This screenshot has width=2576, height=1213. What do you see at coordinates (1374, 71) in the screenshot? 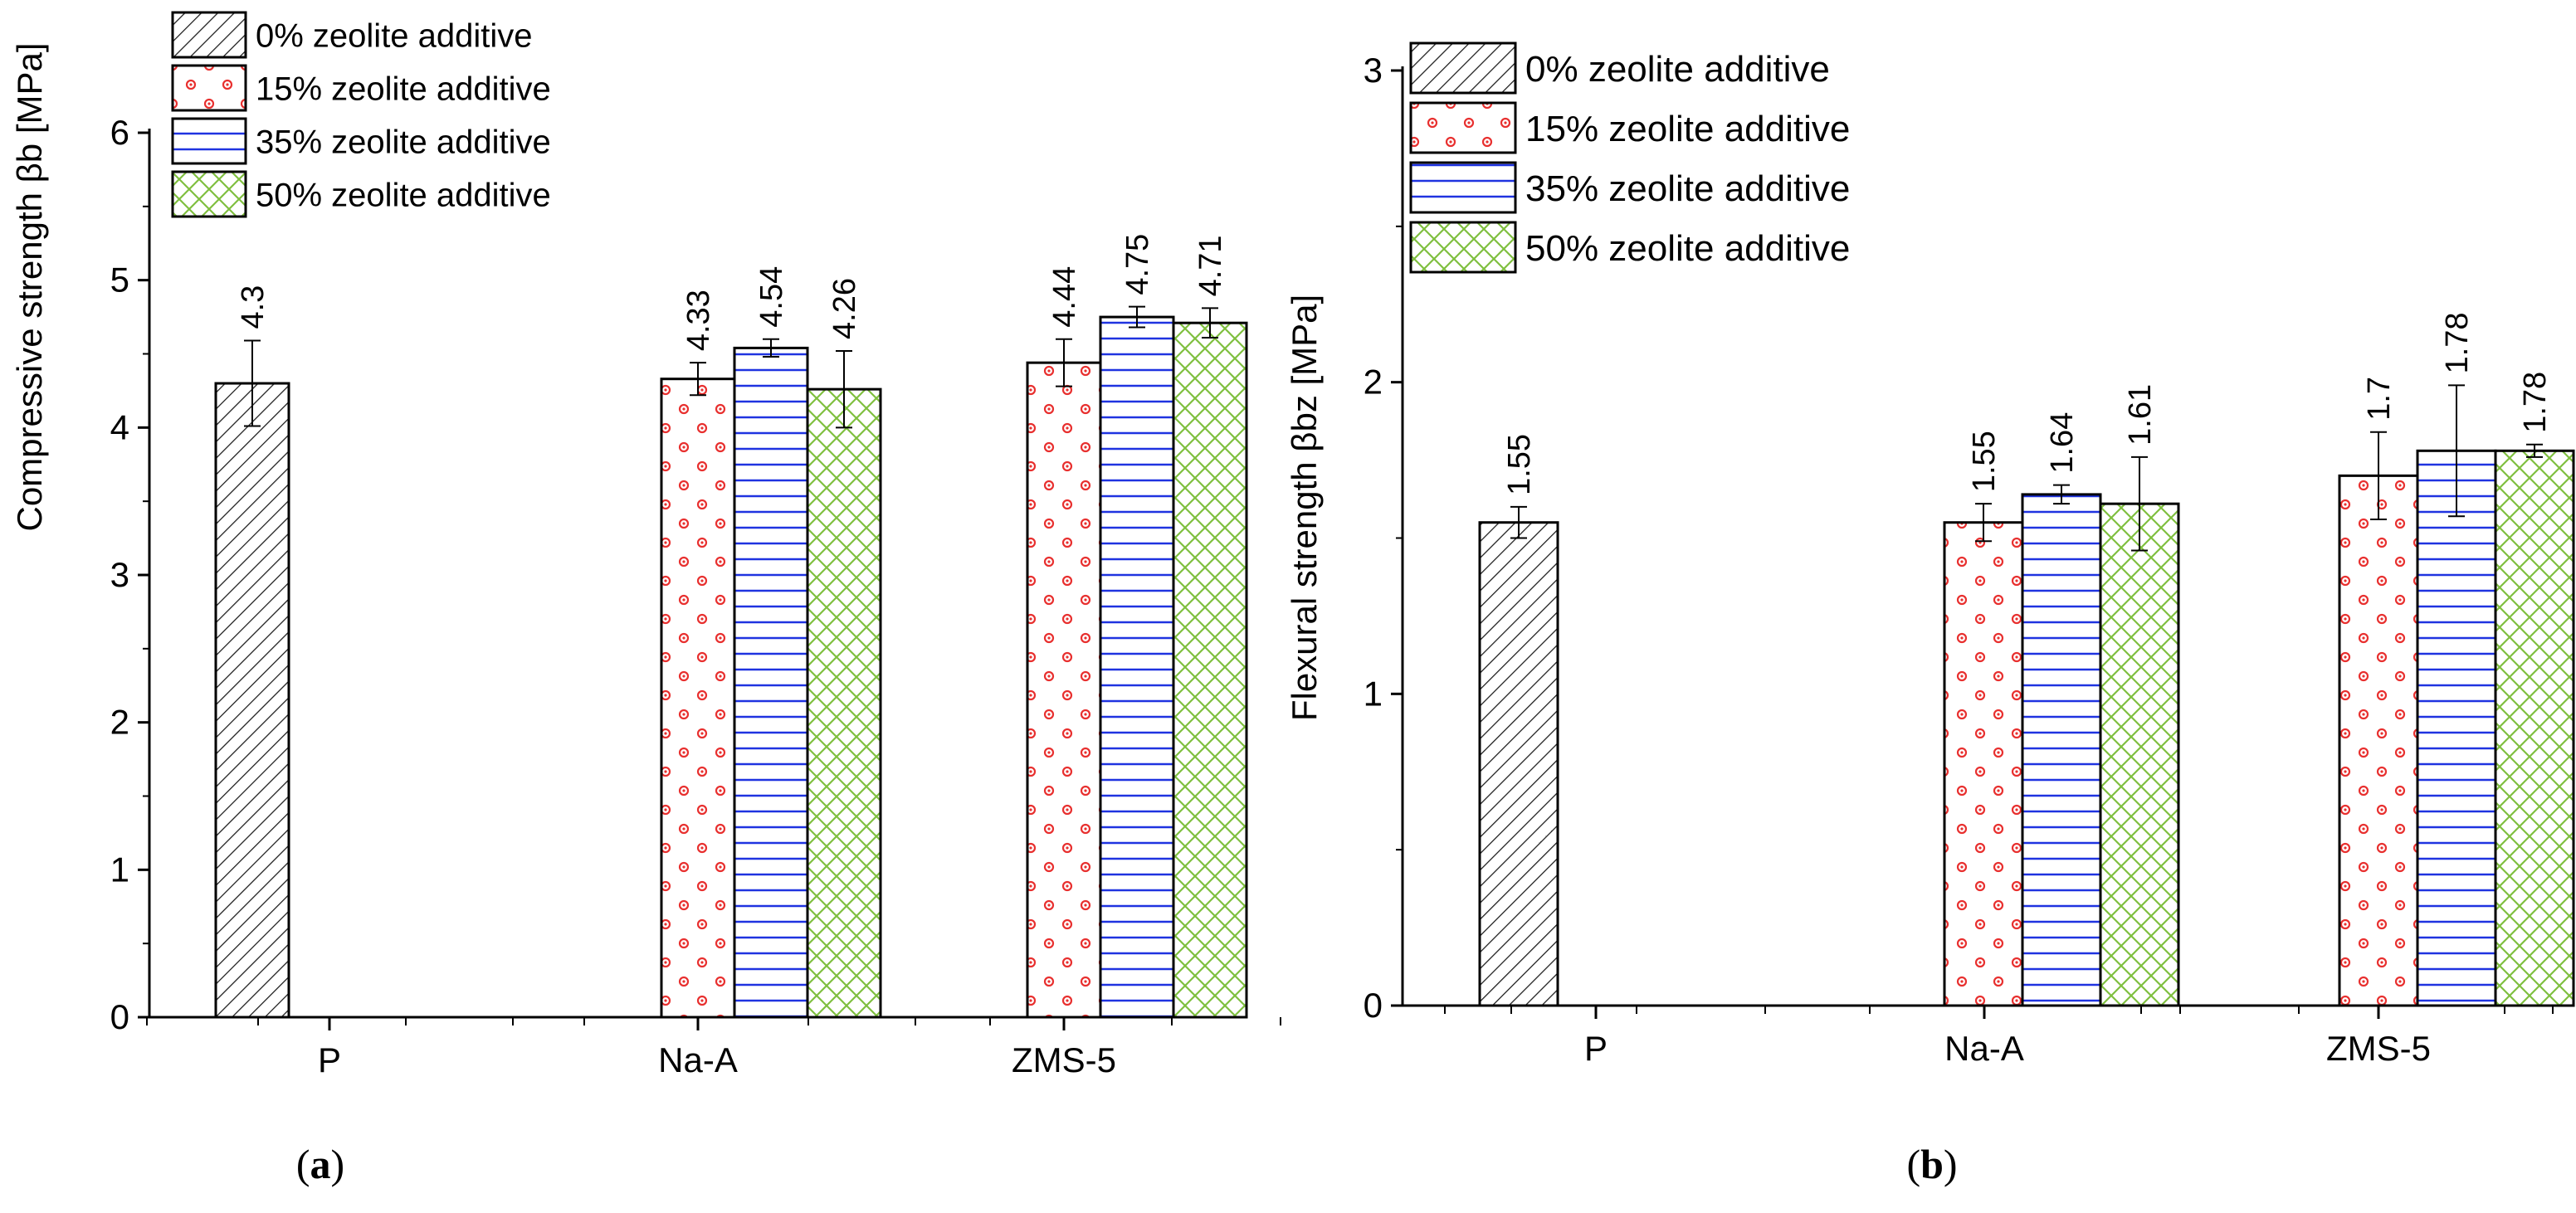
I see `panel-b-y-tick-label: 3` at bounding box center [1374, 71].